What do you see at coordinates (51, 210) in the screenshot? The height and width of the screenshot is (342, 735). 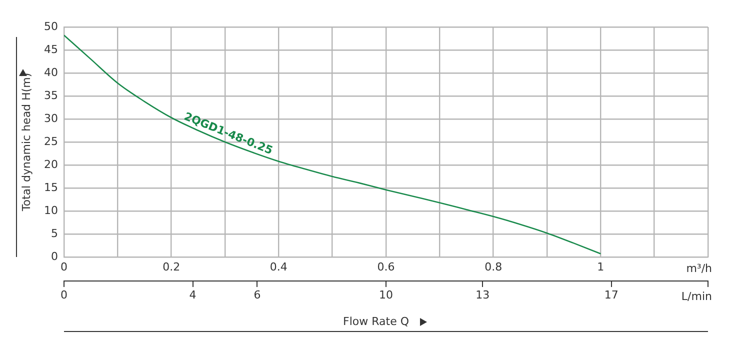 I see `y-tick-label: 10` at bounding box center [51, 210].